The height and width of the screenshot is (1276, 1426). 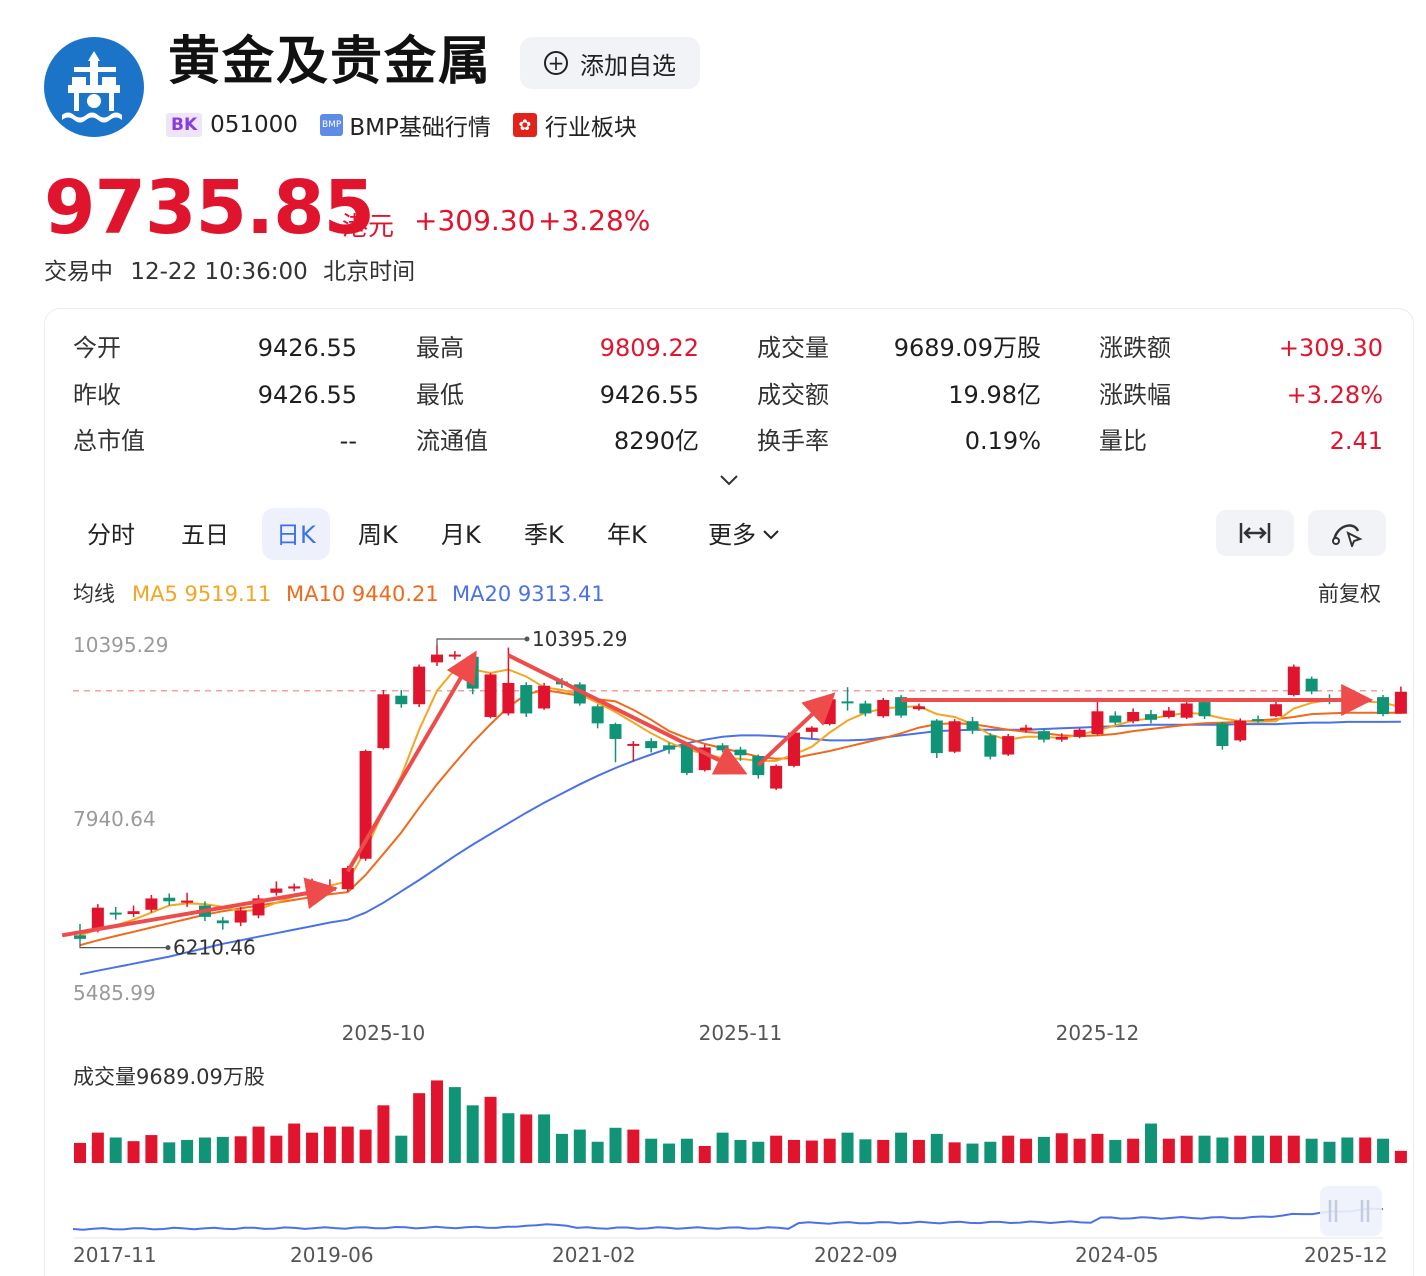 I want to click on adjust-mode-toggle: 前复权, so click(x=1349, y=594).